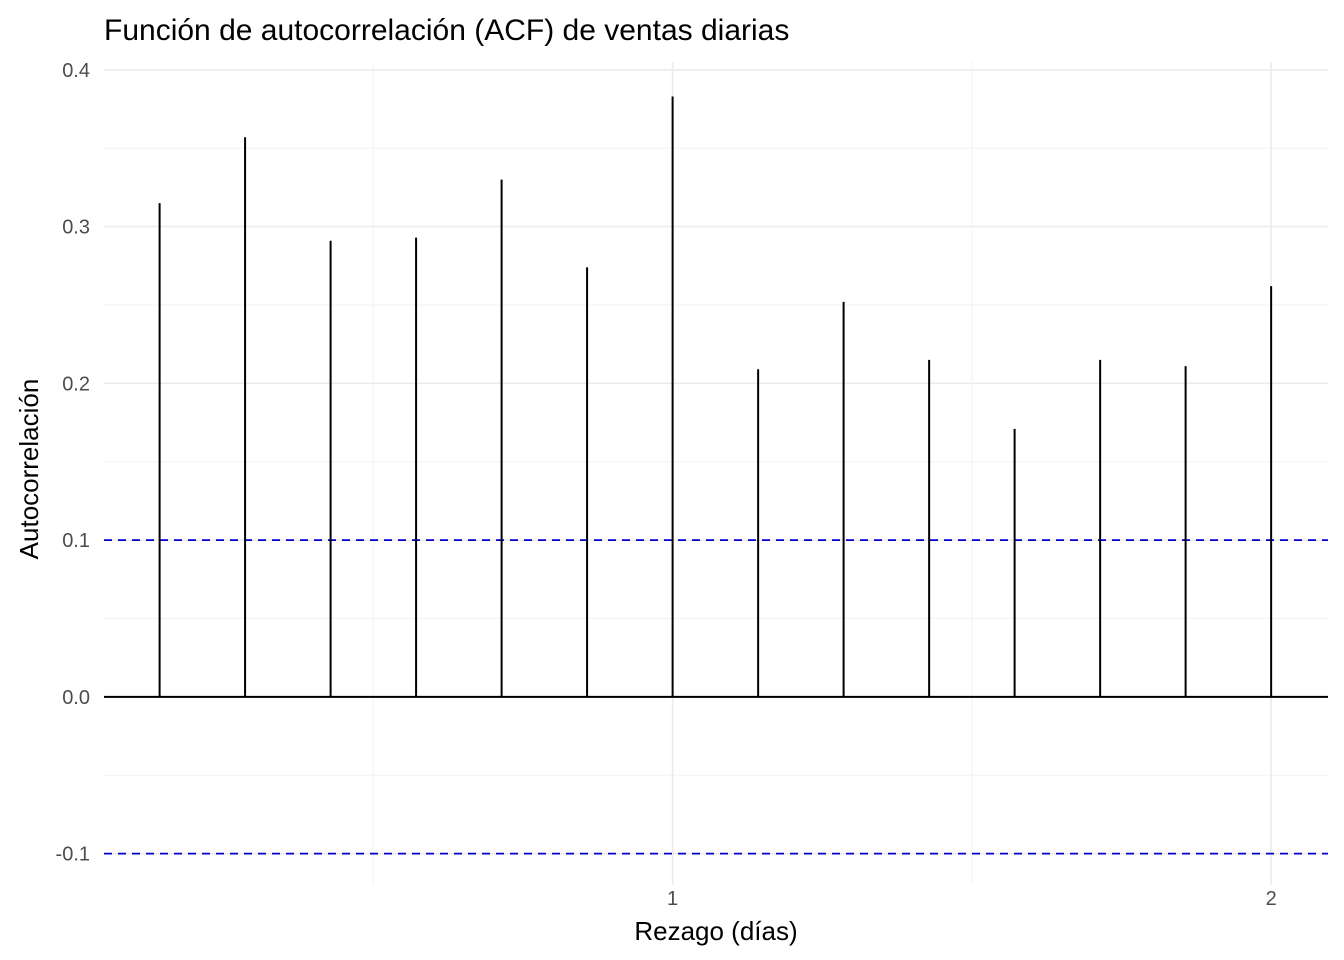 The image size is (1344, 960). Describe the element at coordinates (715, 931) in the screenshot. I see `x-axis-title: Rezago (días)` at that location.